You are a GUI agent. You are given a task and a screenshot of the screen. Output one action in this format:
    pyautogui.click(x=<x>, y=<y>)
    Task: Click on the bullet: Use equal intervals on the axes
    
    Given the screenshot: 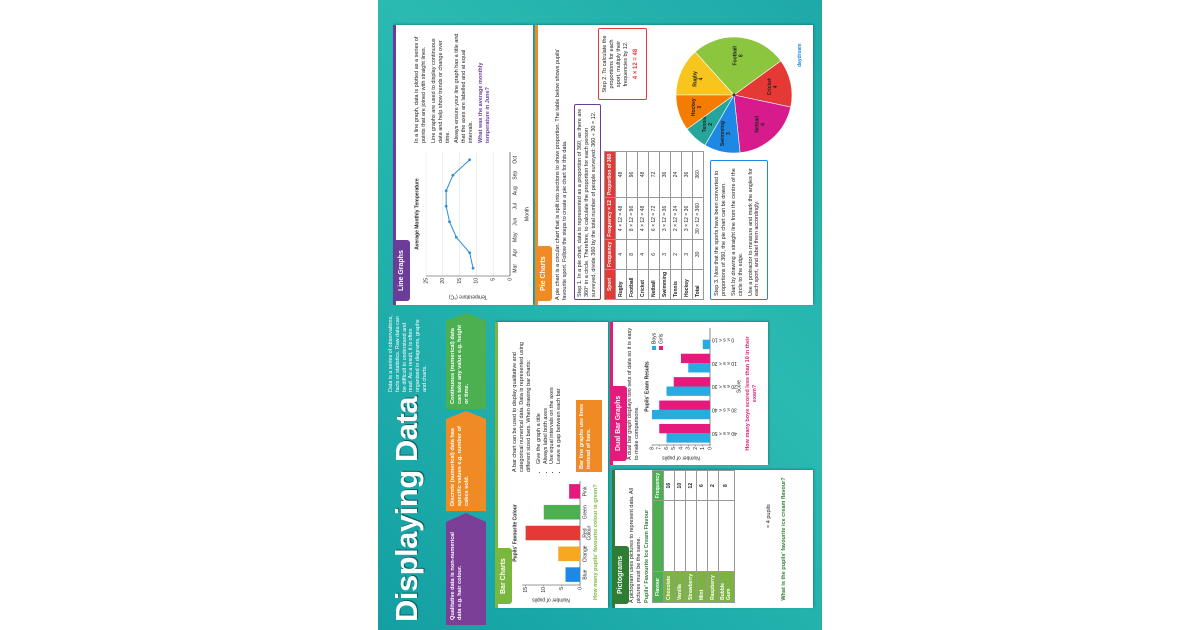 What is the action you would take?
    pyautogui.click(x=552, y=395)
    